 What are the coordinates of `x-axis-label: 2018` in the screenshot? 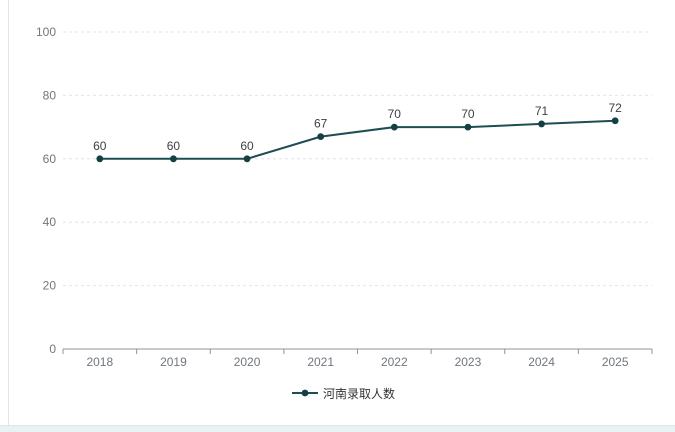 It's located at (99, 362).